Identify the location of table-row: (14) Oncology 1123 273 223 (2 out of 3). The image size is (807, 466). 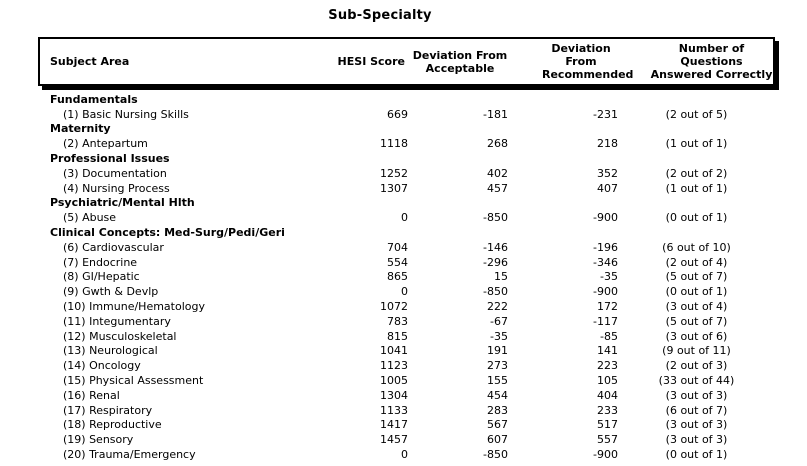
(406, 365).